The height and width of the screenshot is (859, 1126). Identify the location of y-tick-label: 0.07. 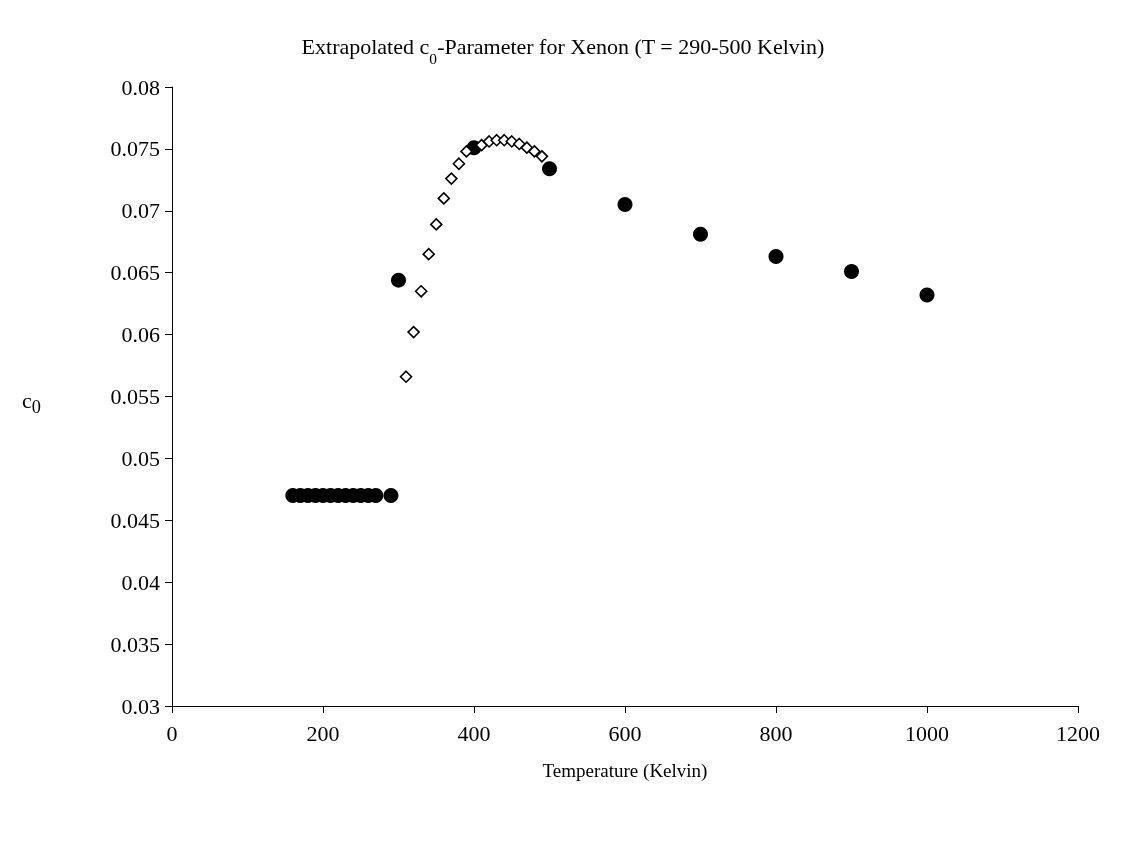
(140, 211).